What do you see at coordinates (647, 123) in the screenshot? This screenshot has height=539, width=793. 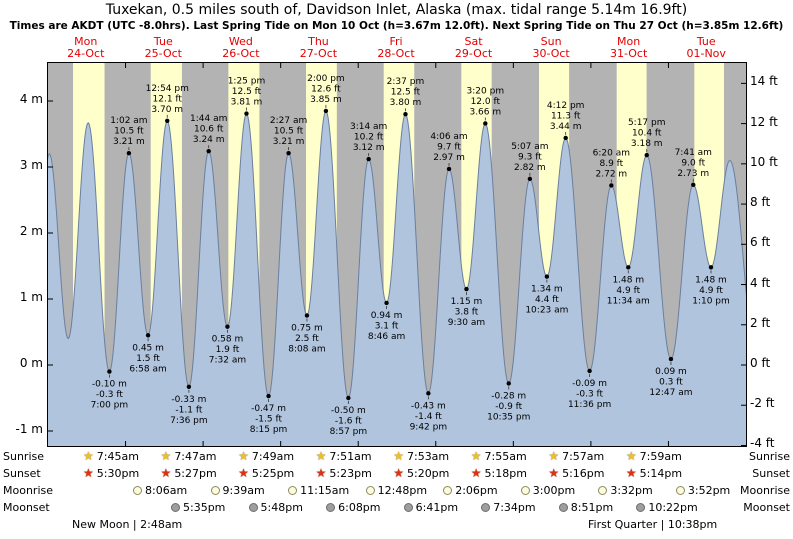 I see `tide-high-label: 5:17 pm` at bounding box center [647, 123].